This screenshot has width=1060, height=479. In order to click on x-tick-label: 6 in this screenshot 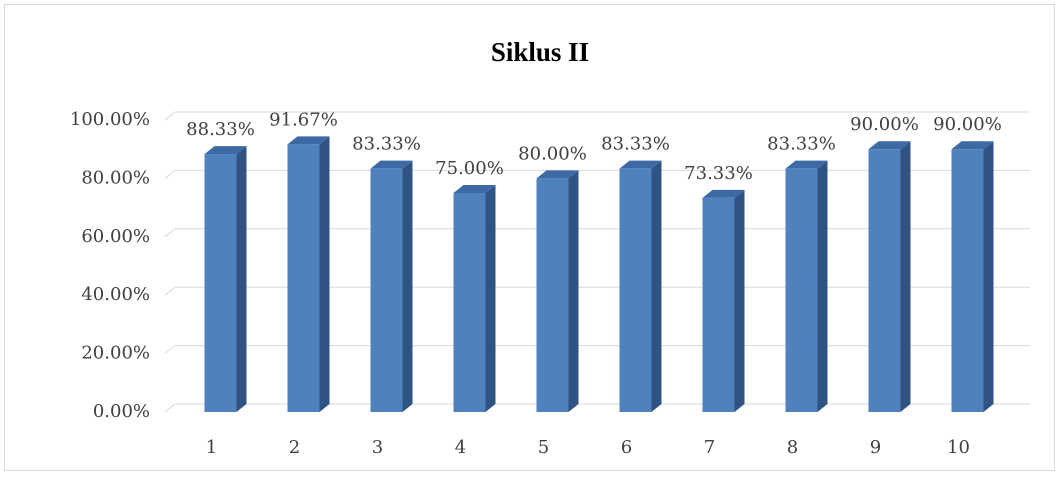, I will do `click(626, 447)`.